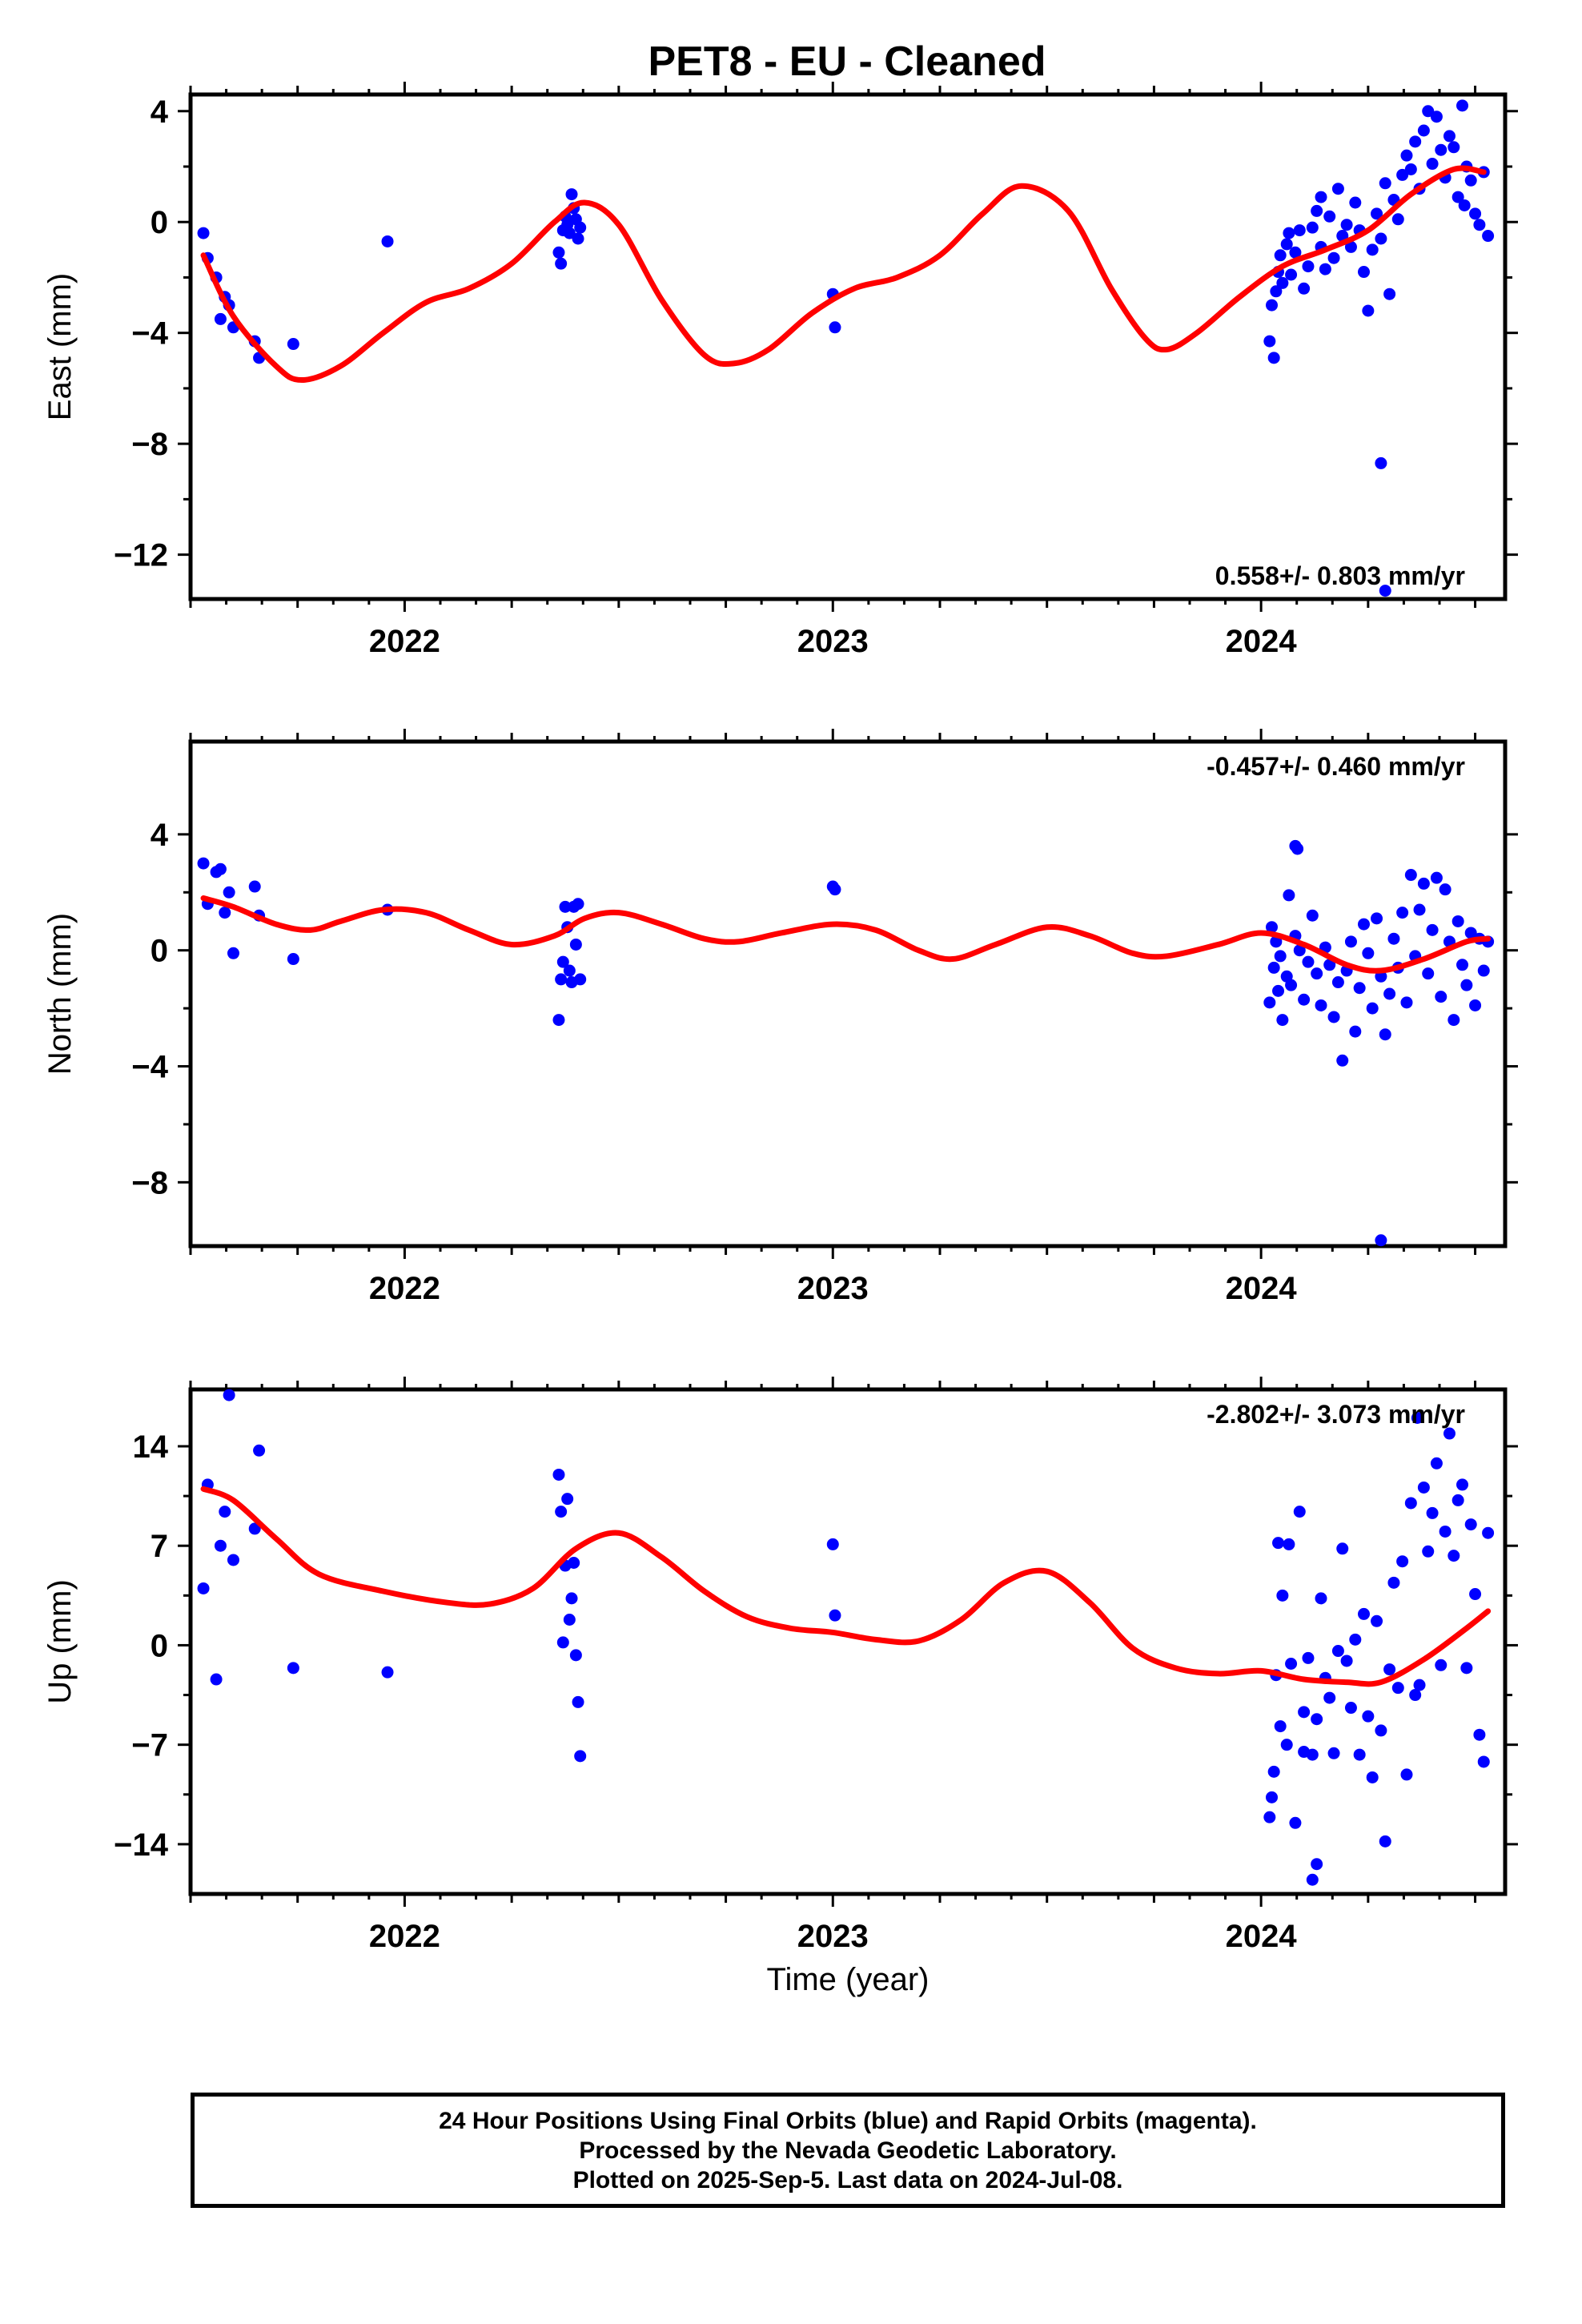  What do you see at coordinates (141, 555) in the screenshot?
I see `y-tick-label: −12` at bounding box center [141, 555].